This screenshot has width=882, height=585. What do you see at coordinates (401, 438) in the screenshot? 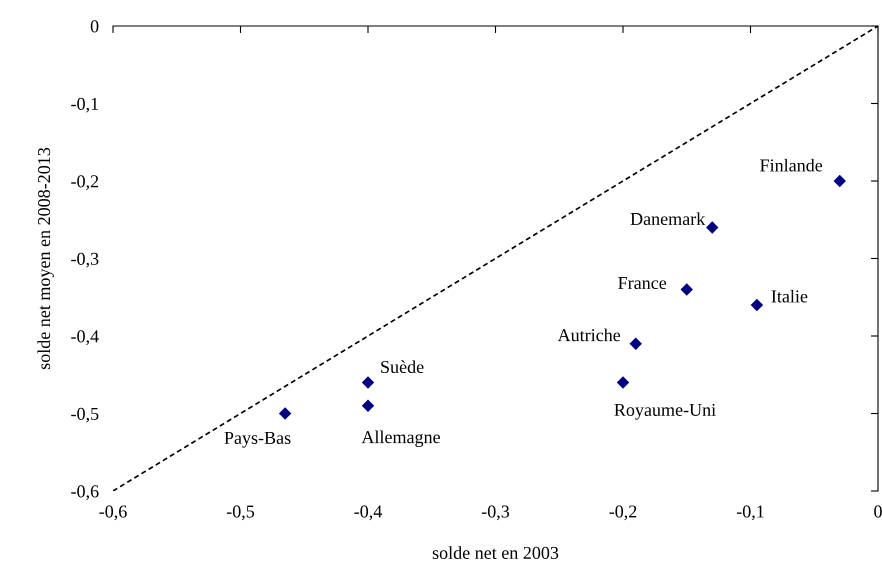
I see `annotation: Allemagne` at bounding box center [401, 438].